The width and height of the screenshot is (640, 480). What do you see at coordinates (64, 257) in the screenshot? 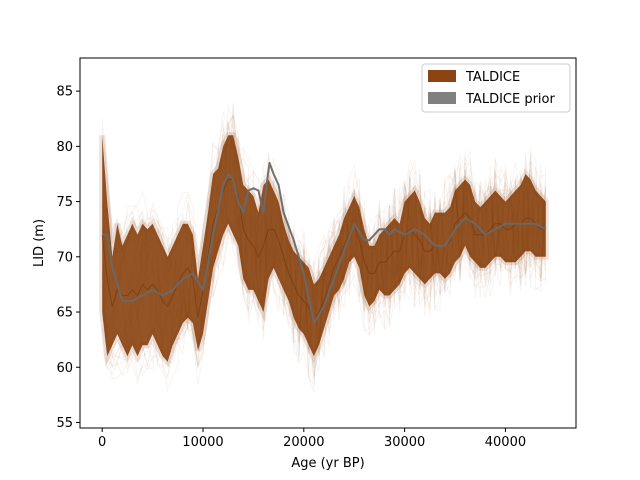
I see `y-tick-label: 70` at bounding box center [64, 257].